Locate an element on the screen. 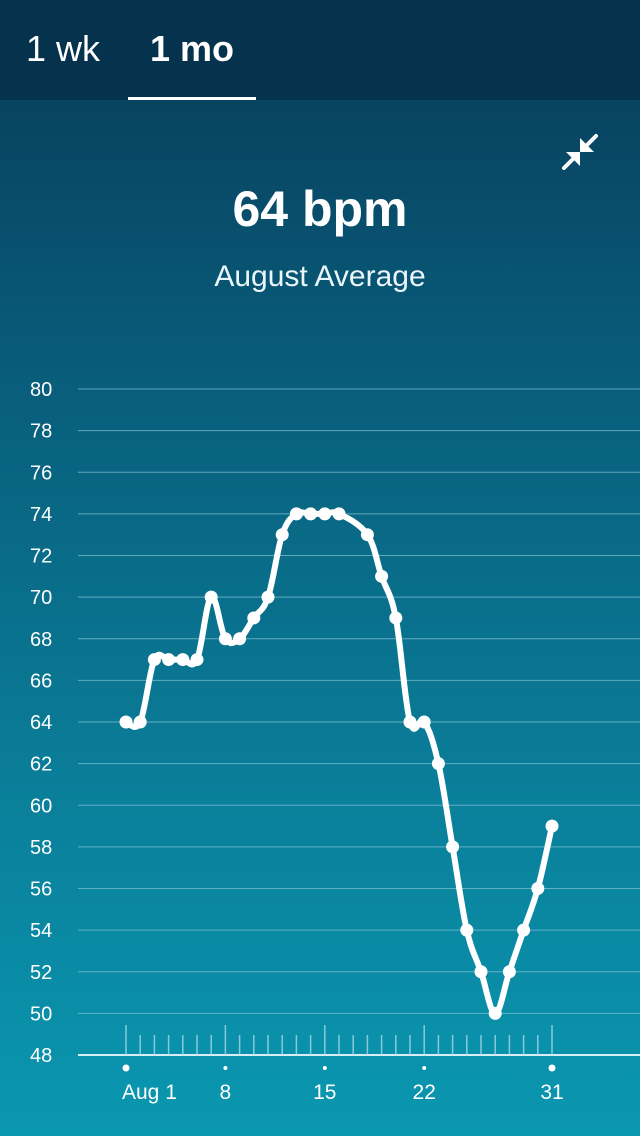 This screenshot has height=1136, width=640. y-axis: 48 50 52 54 56 58 60 62 64 66 68 70 72 74 76 78 80 is located at coordinates (41, 723).